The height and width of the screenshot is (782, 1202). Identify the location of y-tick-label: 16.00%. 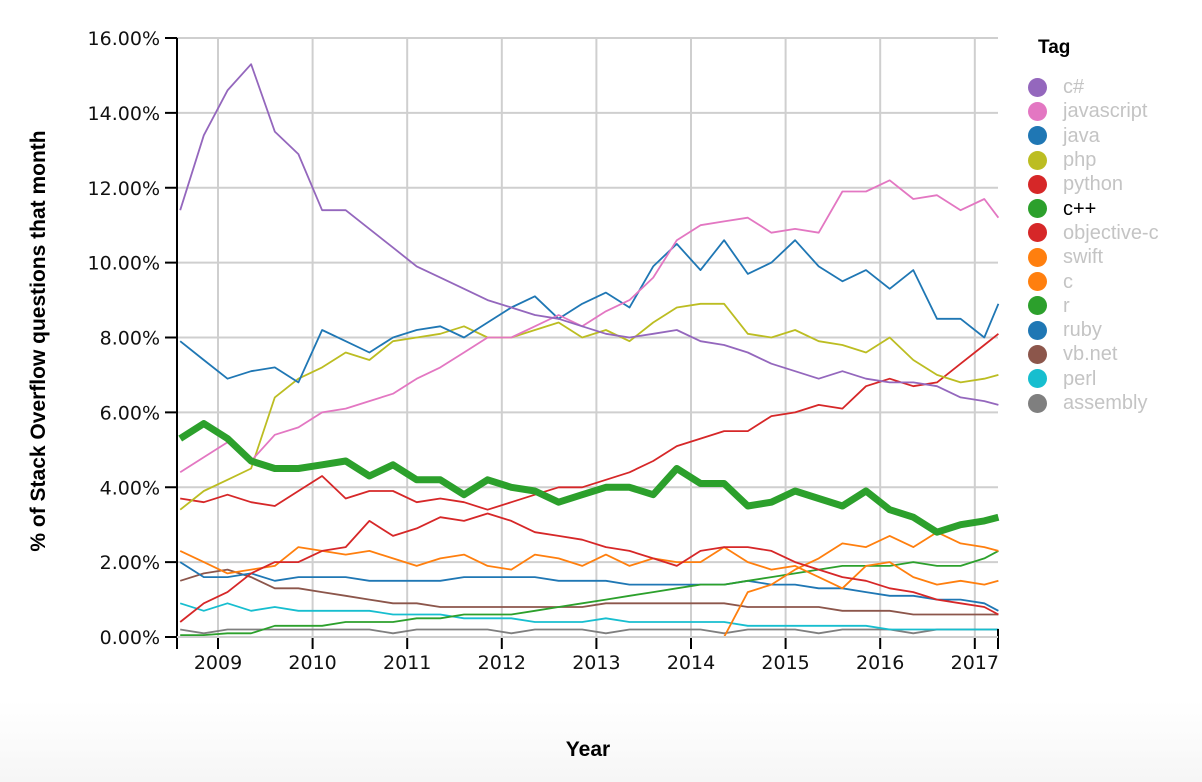
(124, 39).